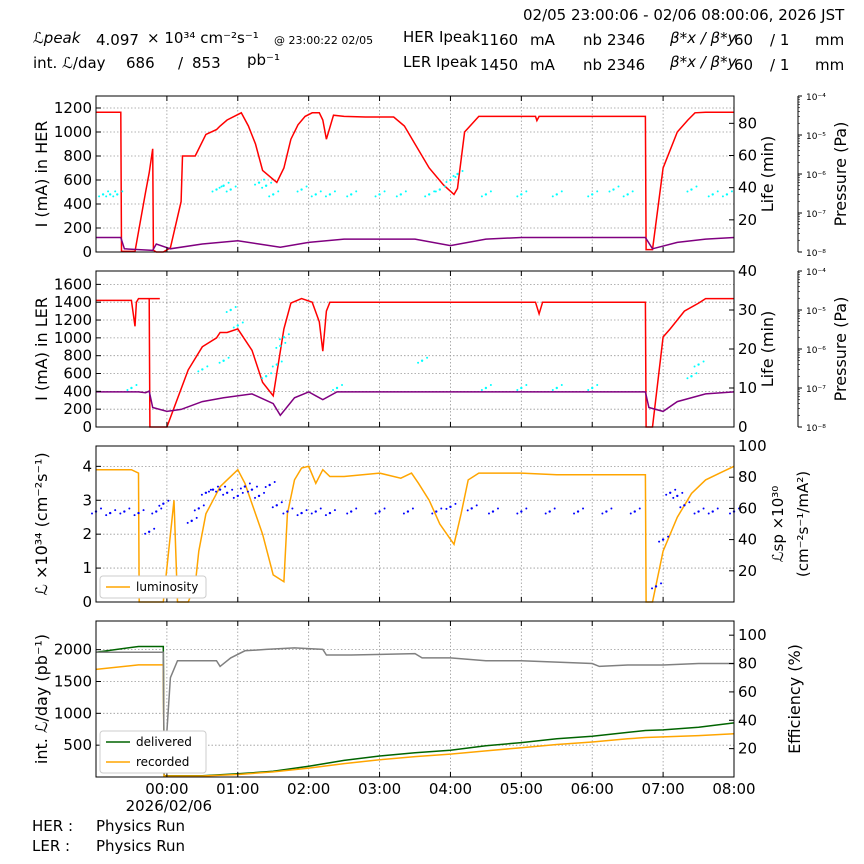 The image size is (864, 864). I want to click on pressure-tick-label: 10⁻⁶, so click(816, 176).